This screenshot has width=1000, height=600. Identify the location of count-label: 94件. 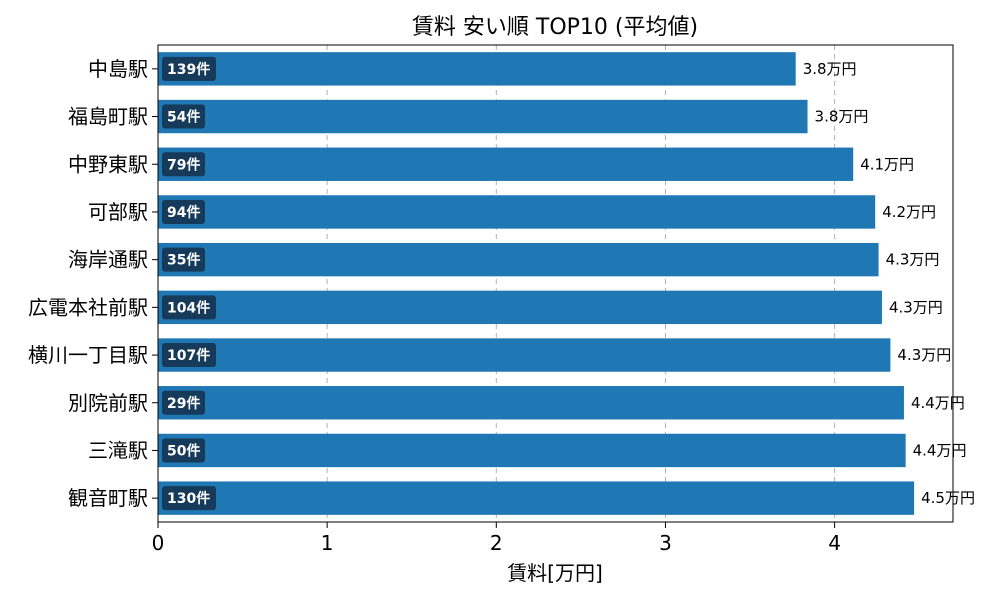
(183, 212).